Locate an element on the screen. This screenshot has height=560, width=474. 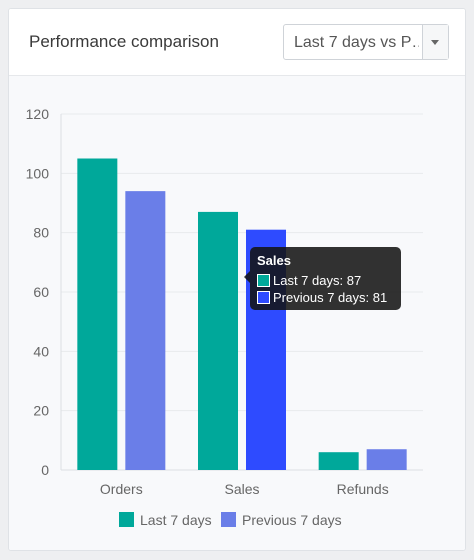
tooltip-label: Last 7 days: 87 is located at coordinates (317, 280).